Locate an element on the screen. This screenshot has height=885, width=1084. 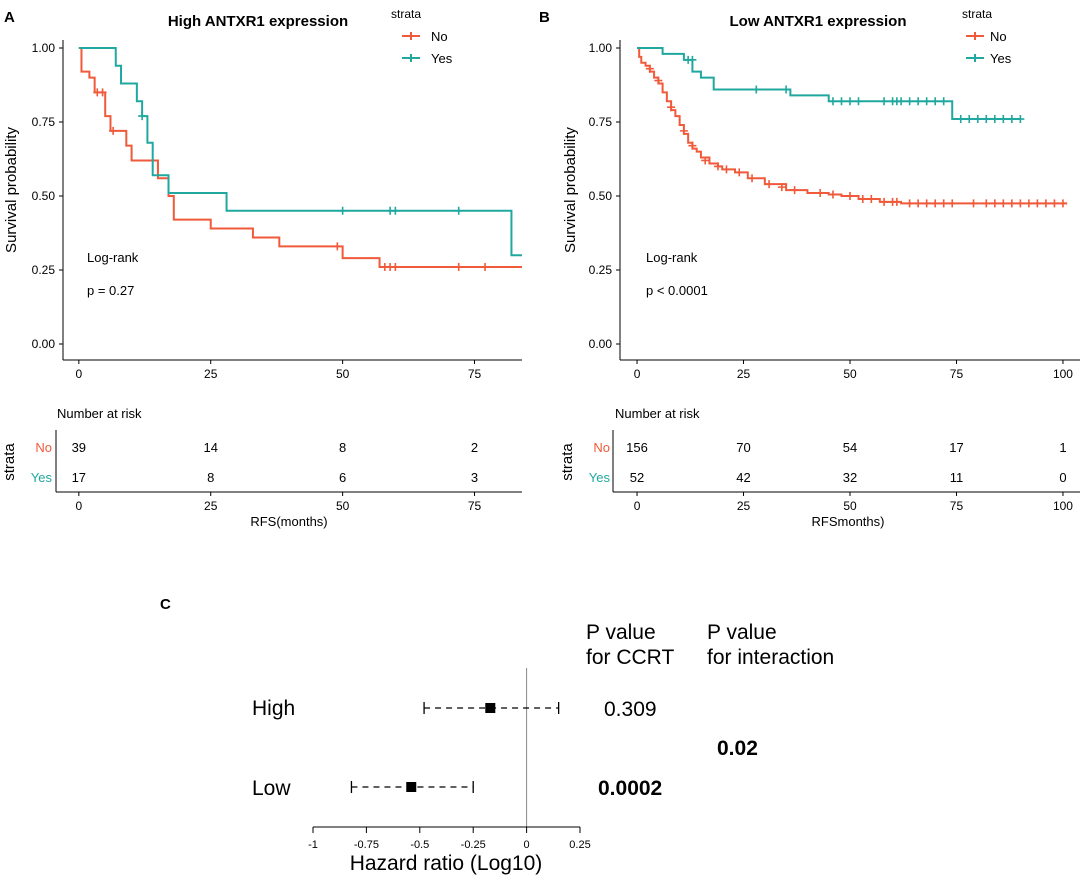
forest-x-label: Hazard ratio (Log10) is located at coordinates (446, 863).